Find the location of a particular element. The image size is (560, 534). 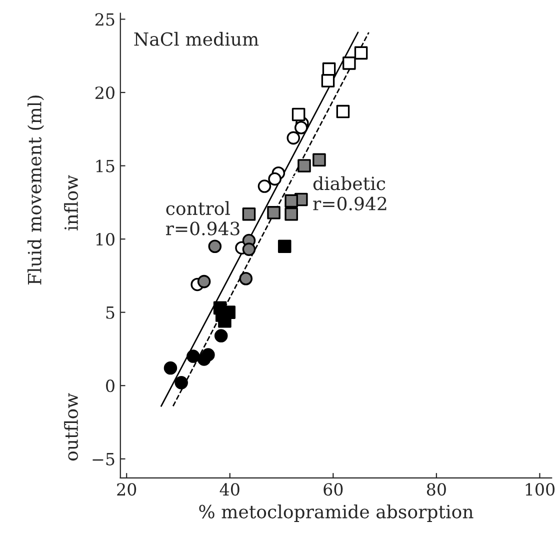

annotation: control r=0.943 is located at coordinates (203, 218).